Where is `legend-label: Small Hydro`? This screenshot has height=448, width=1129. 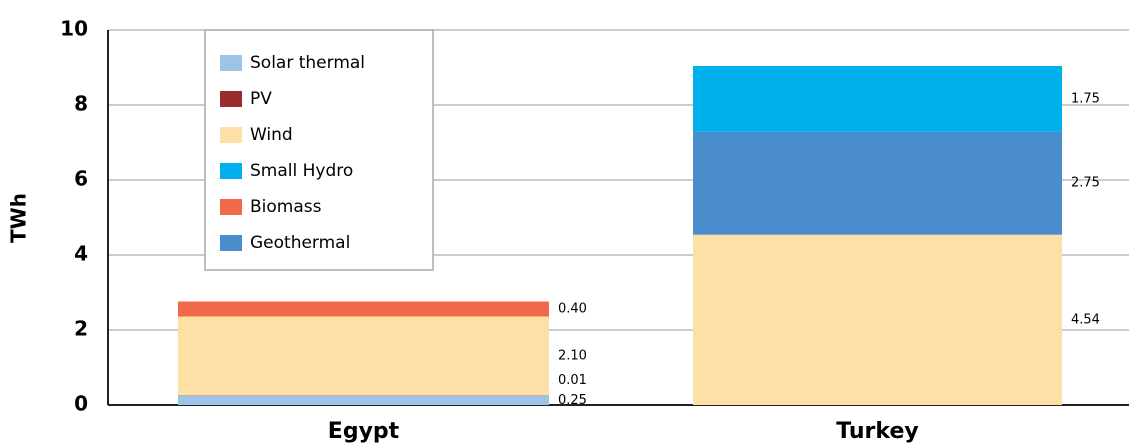
legend-label: Small Hydro is located at coordinates (301, 171).